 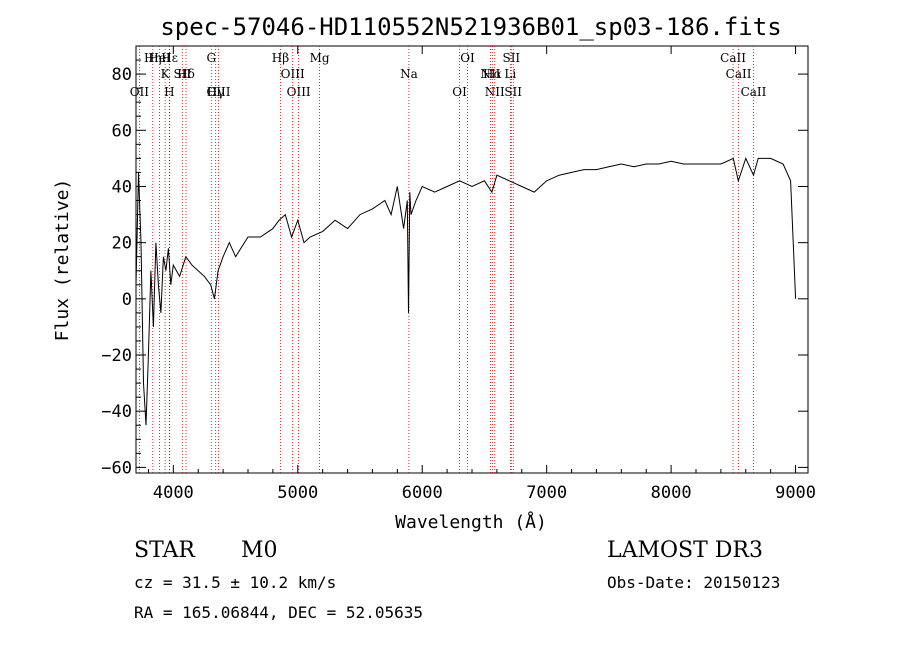 I want to click on y-tick-label: 40, so click(x=122, y=187).